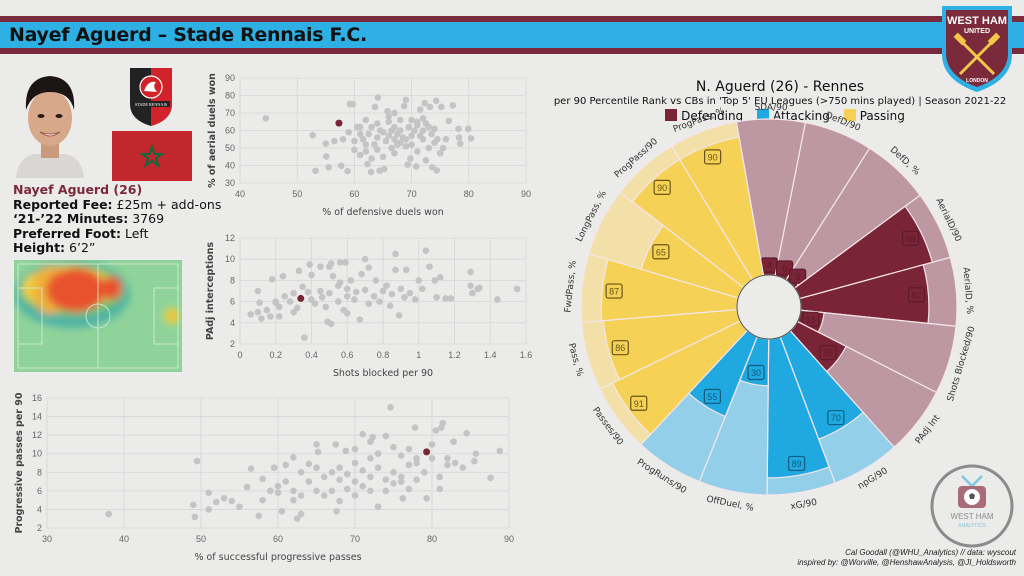 The height and width of the screenshot is (576, 1024). Describe the element at coordinates (763, 115) in the screenshot. I see `legend-swatch-attacking` at that location.